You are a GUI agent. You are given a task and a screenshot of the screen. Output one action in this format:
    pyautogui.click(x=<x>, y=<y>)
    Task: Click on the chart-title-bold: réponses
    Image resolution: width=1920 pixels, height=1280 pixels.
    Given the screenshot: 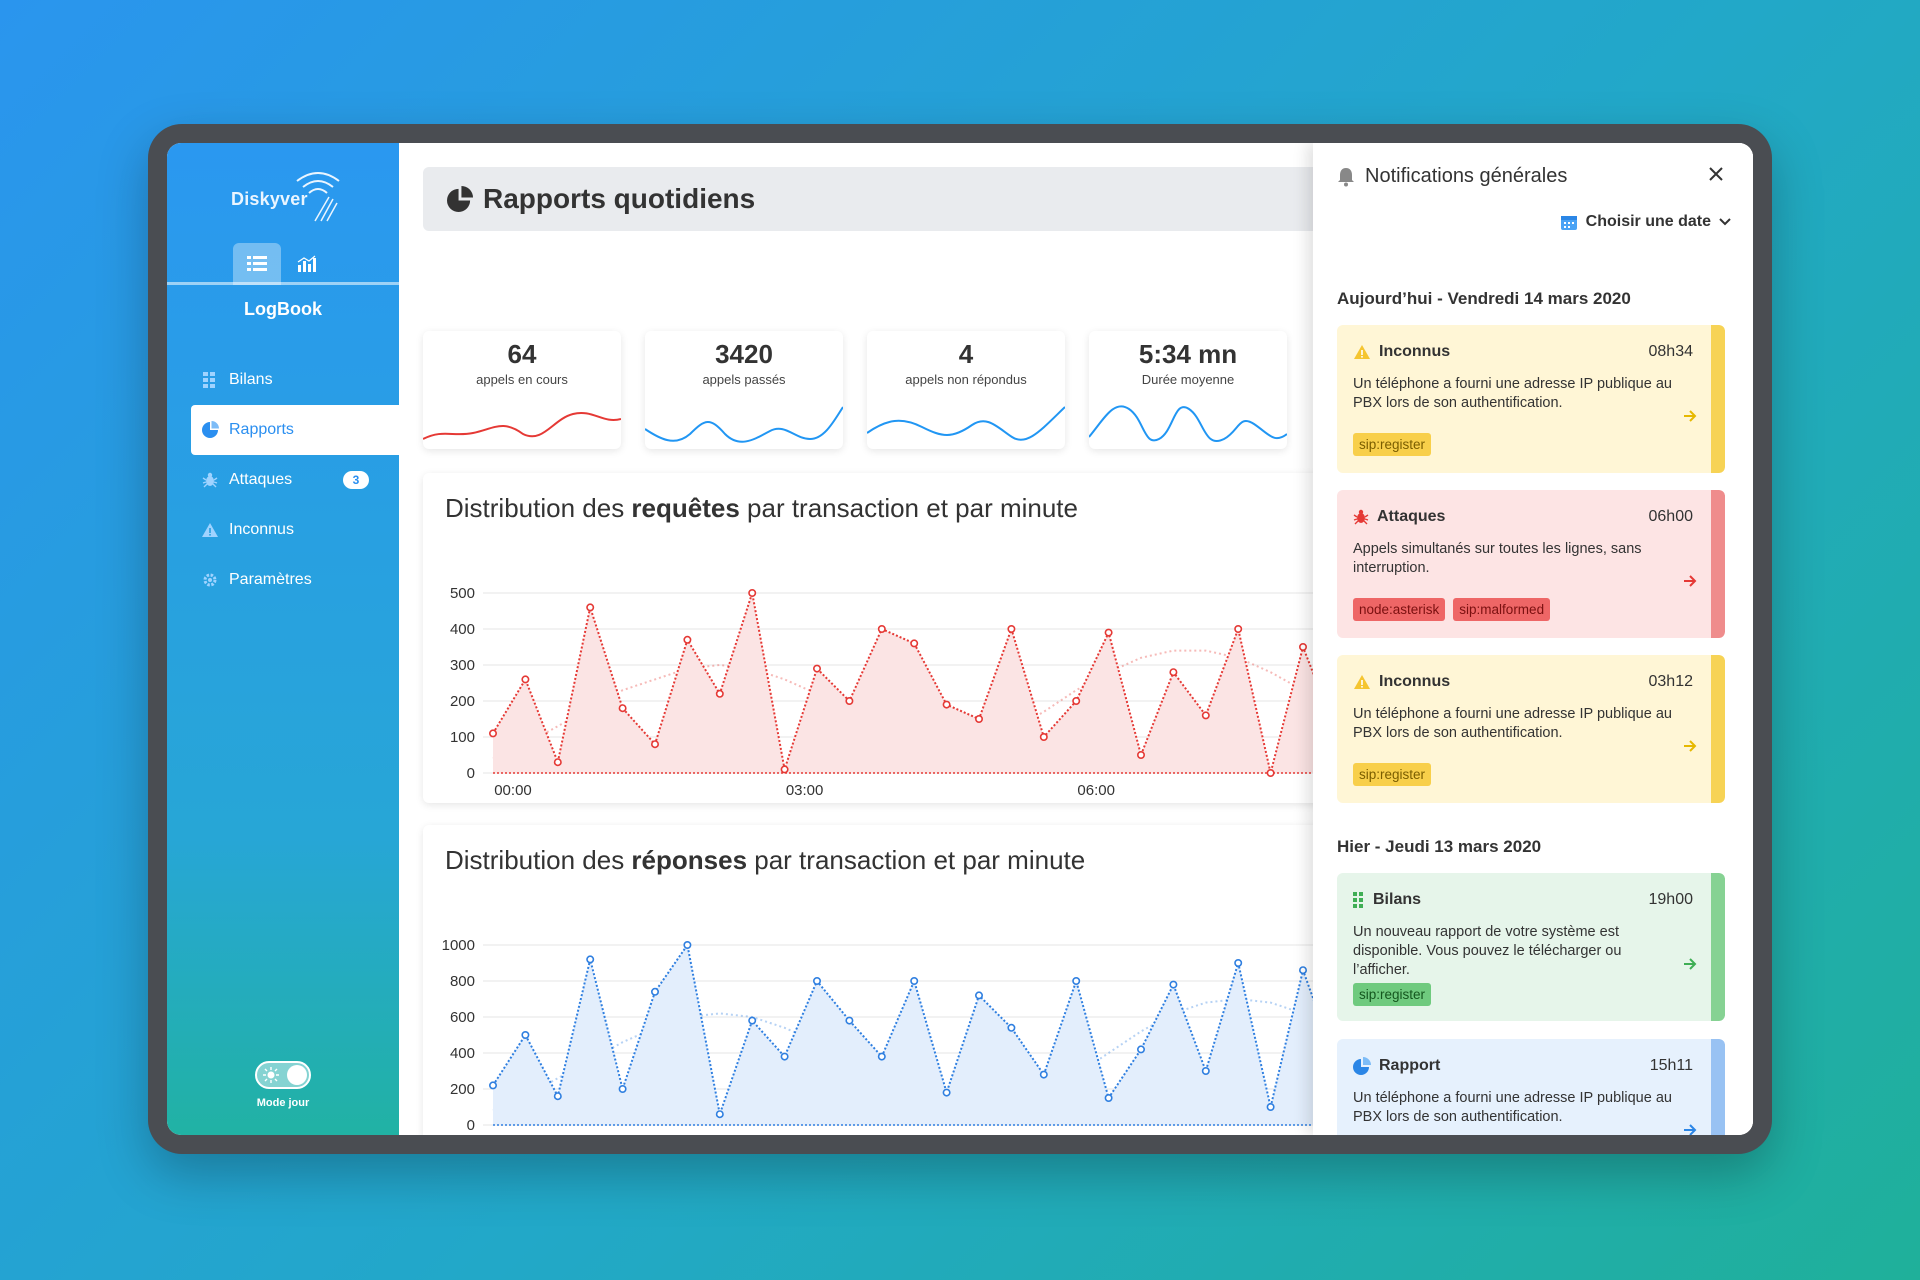 What is the action you would take?
    pyautogui.click(x=689, y=860)
    